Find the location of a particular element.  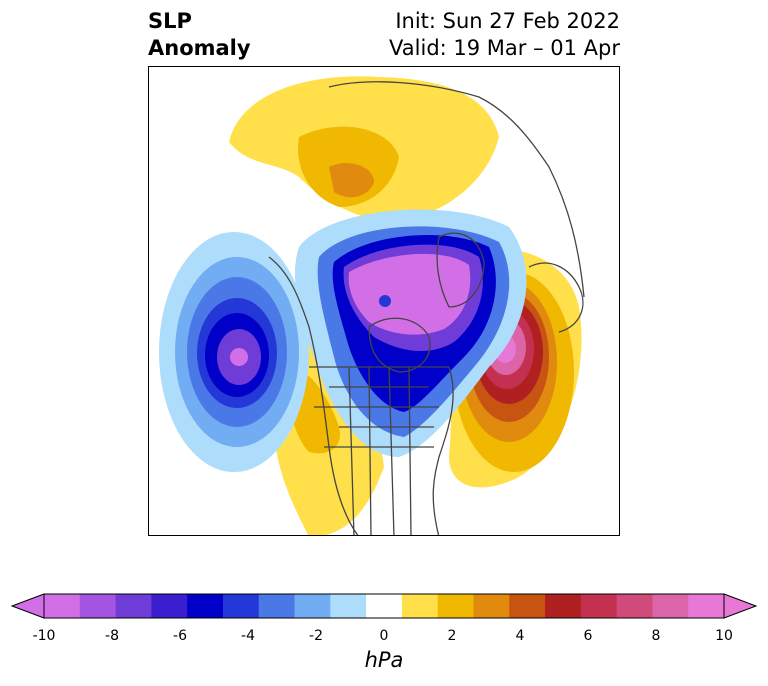

colorbar-tick-label: 10 is located at coordinates (724, 636).